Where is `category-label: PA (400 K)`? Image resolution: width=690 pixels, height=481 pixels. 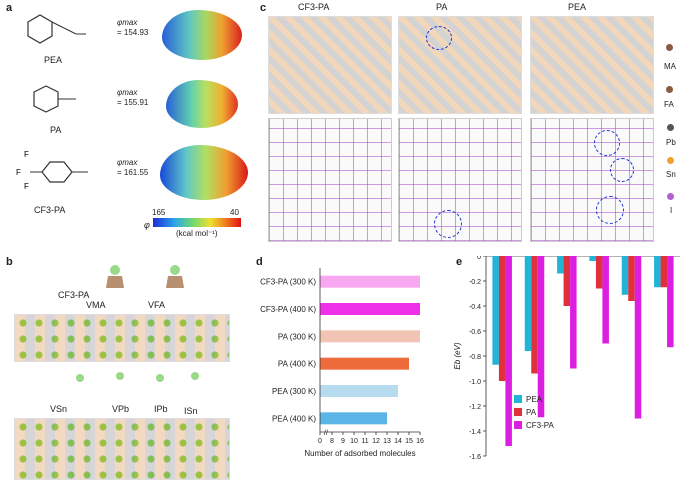 category-label: PA (400 K) is located at coordinates (297, 364).